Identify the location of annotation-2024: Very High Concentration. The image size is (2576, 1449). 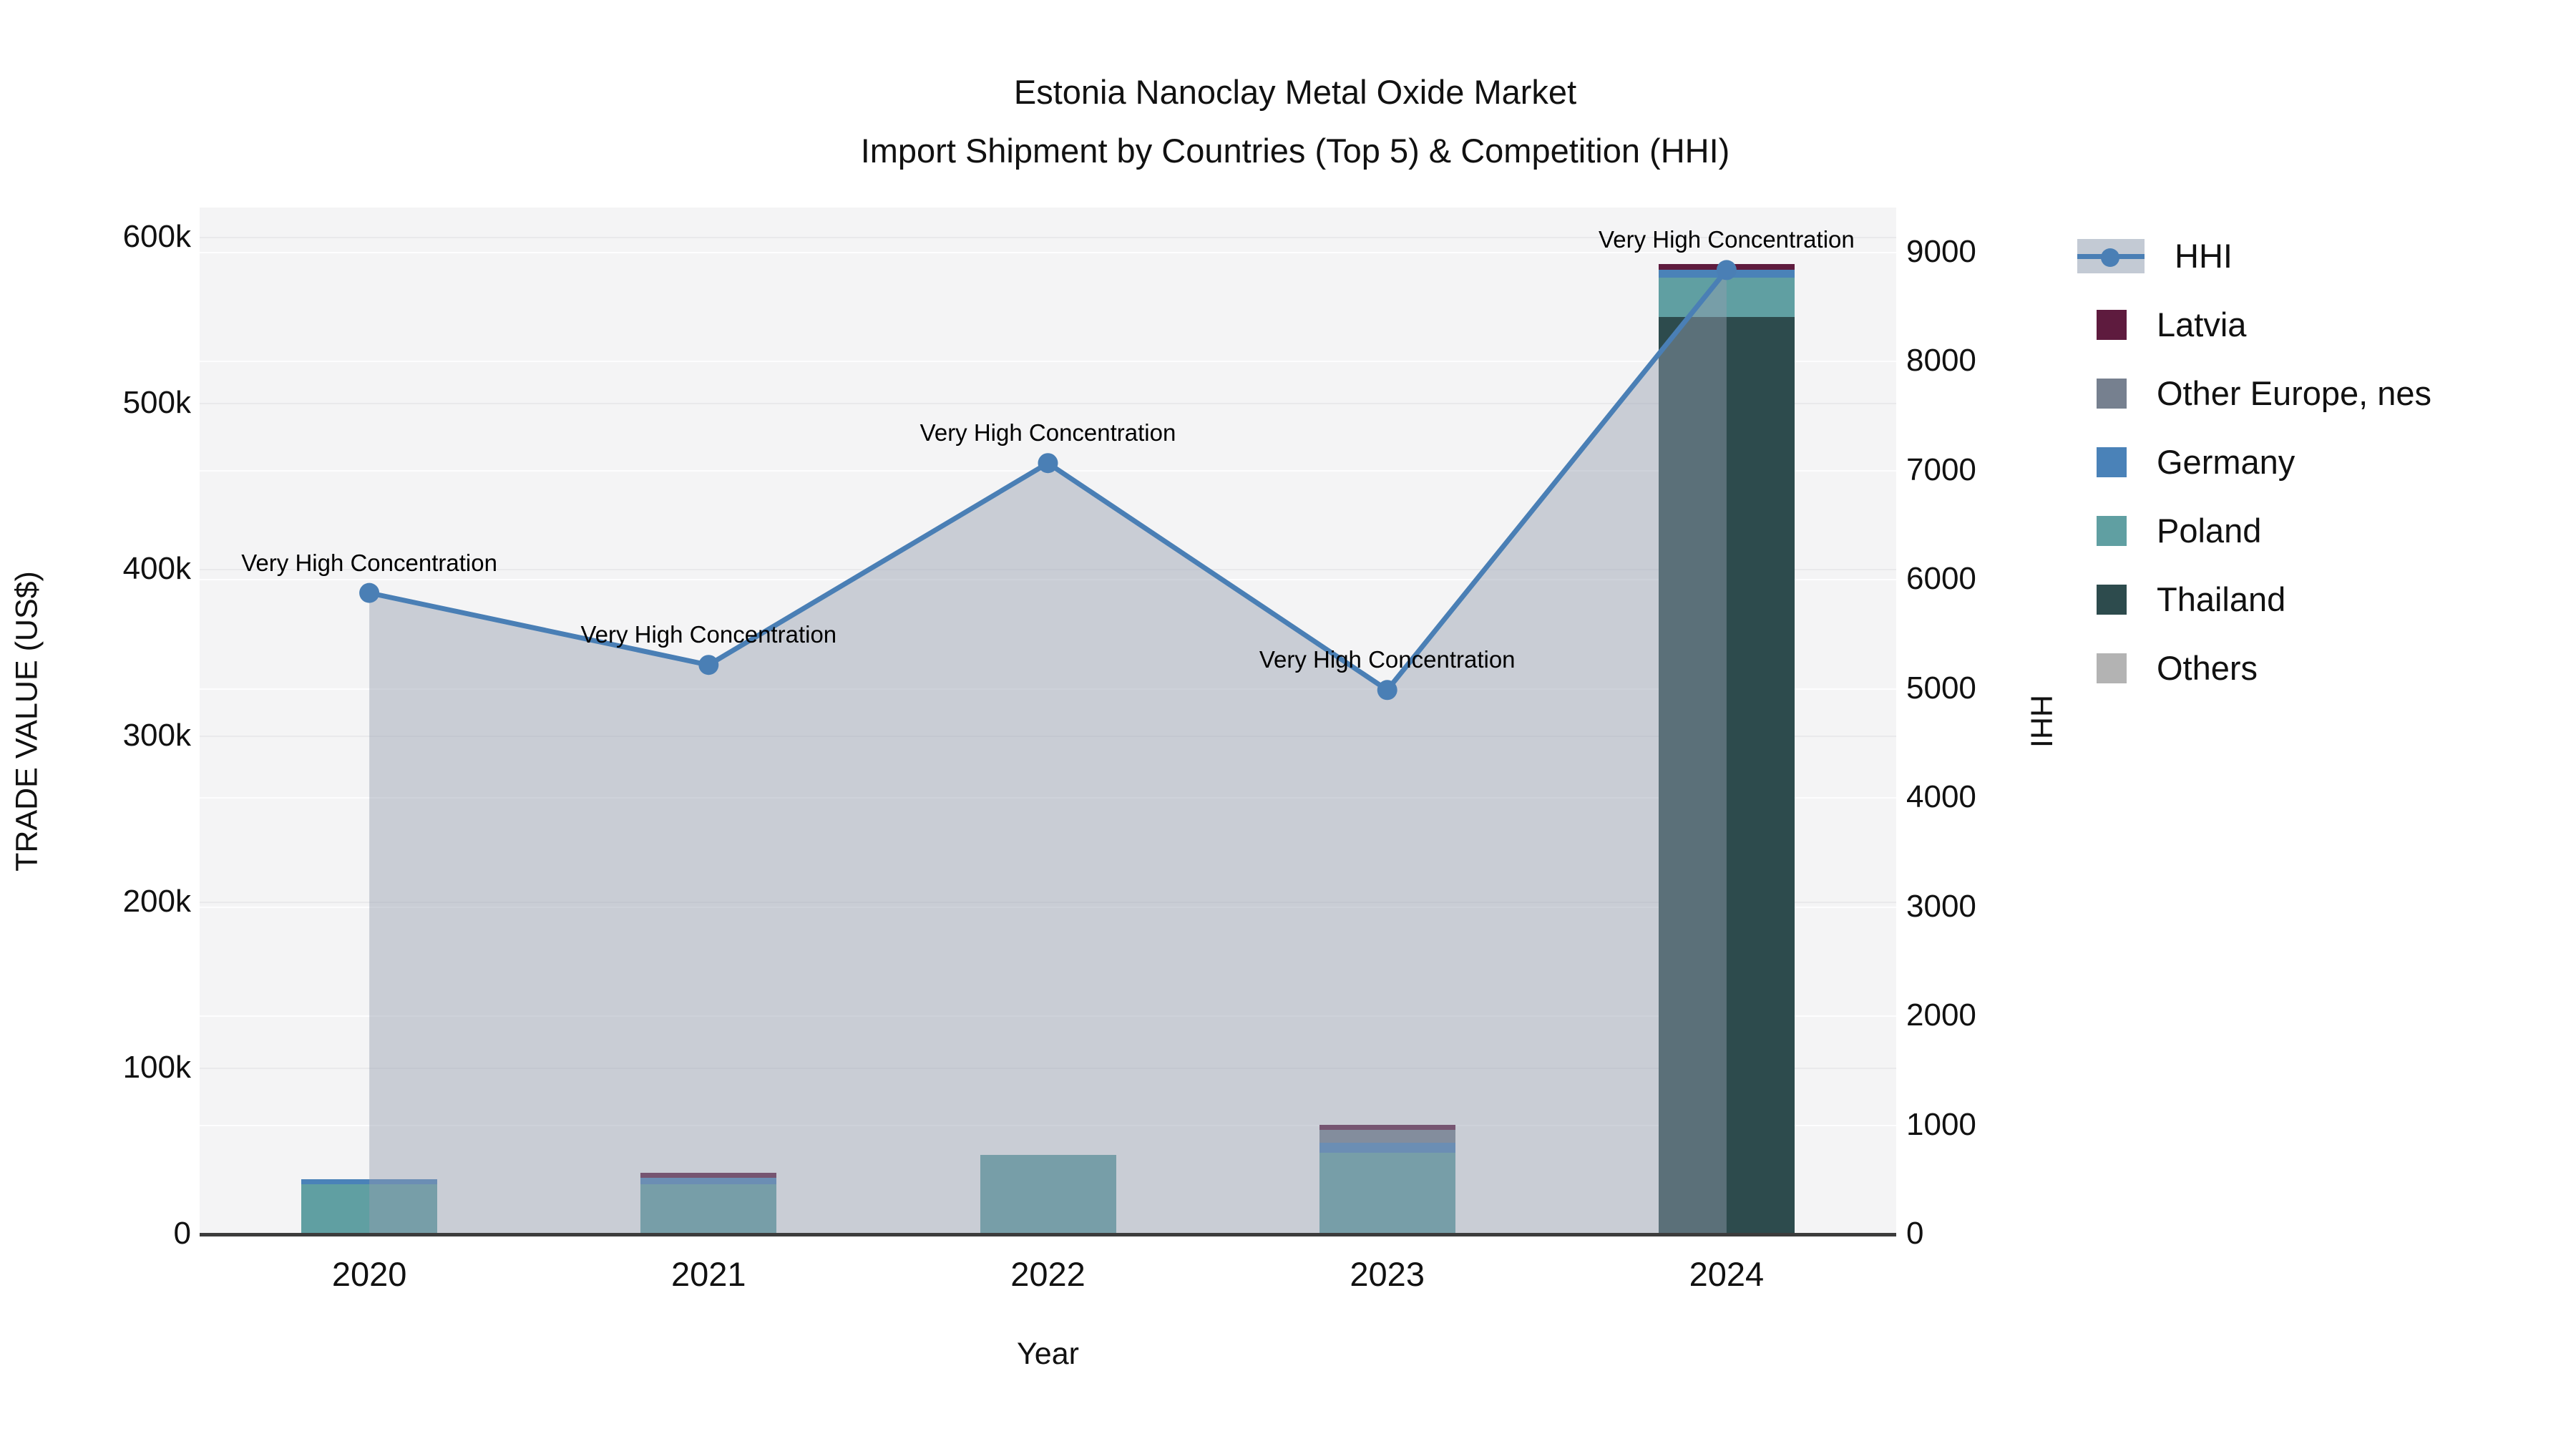
(1727, 239).